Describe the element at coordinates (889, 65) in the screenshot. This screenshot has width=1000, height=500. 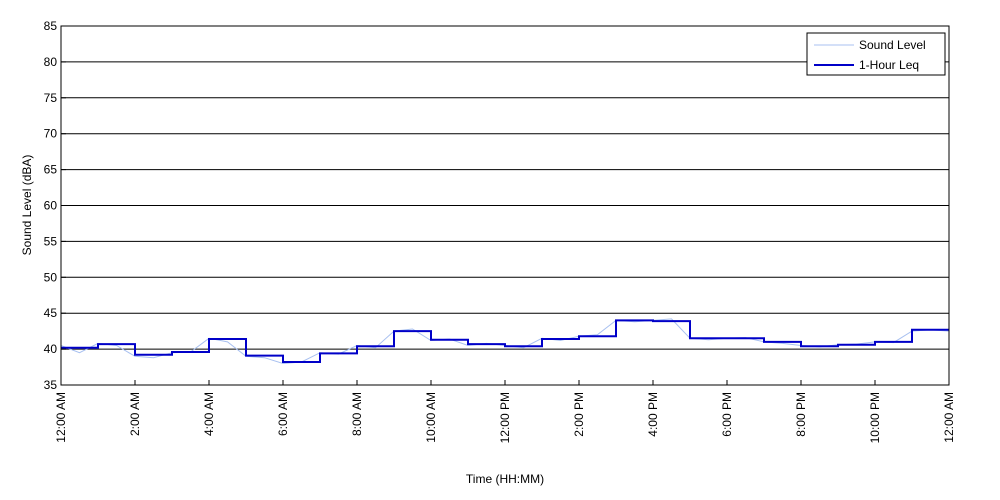
I see `legend-label-1-hour-leq: 1-Hour Leq` at that location.